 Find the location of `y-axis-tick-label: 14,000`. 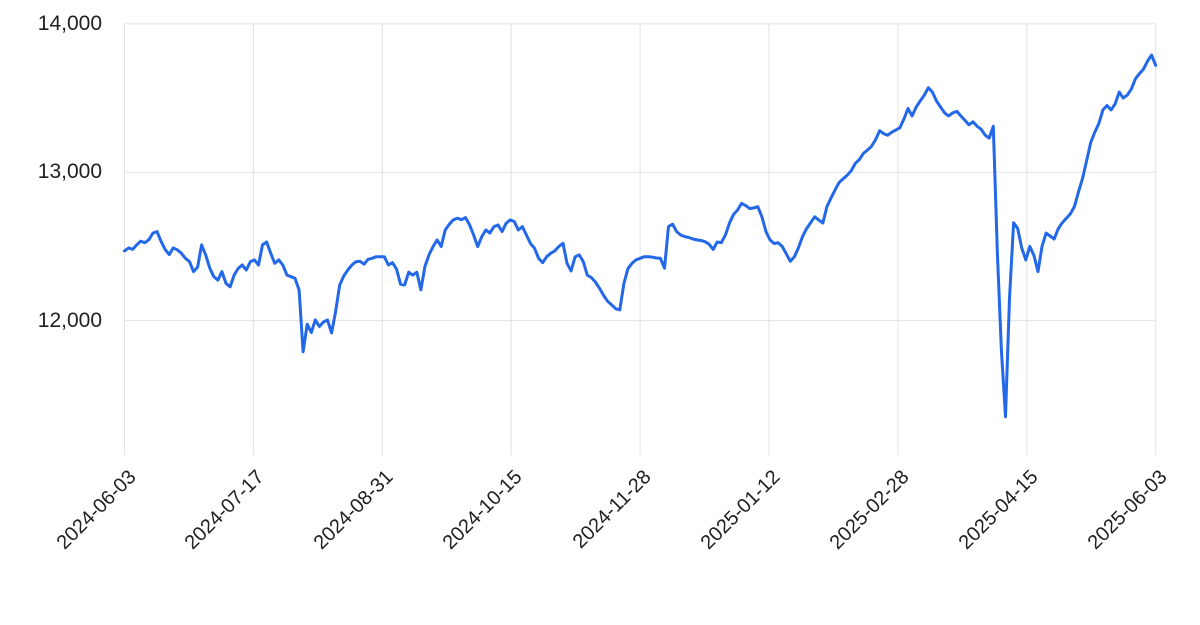

y-axis-tick-label: 14,000 is located at coordinates (69, 23).